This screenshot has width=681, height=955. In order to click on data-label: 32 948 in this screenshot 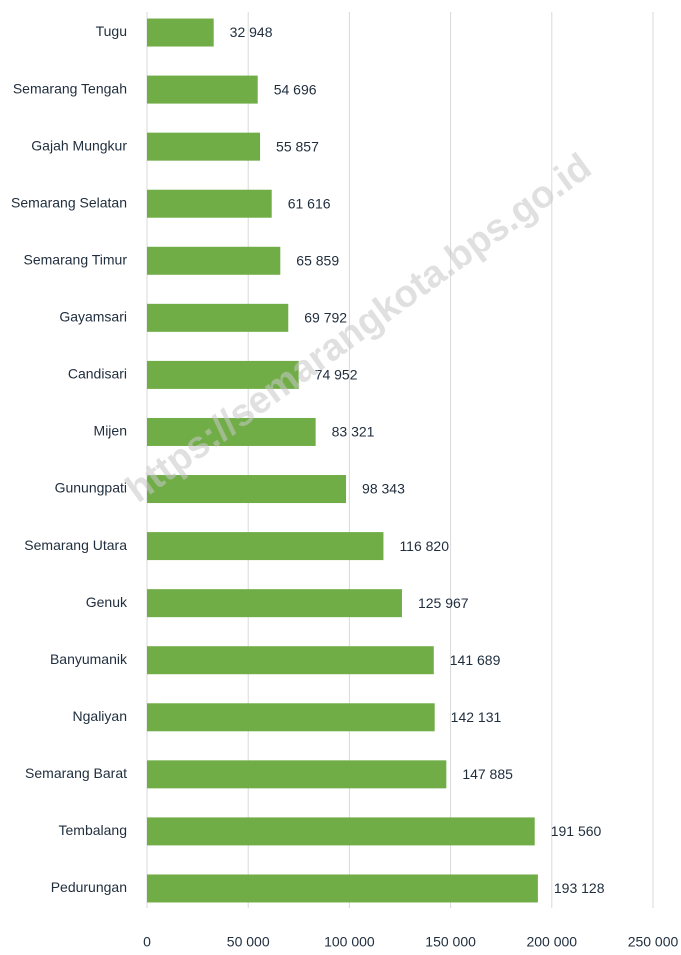, I will do `click(251, 32)`.